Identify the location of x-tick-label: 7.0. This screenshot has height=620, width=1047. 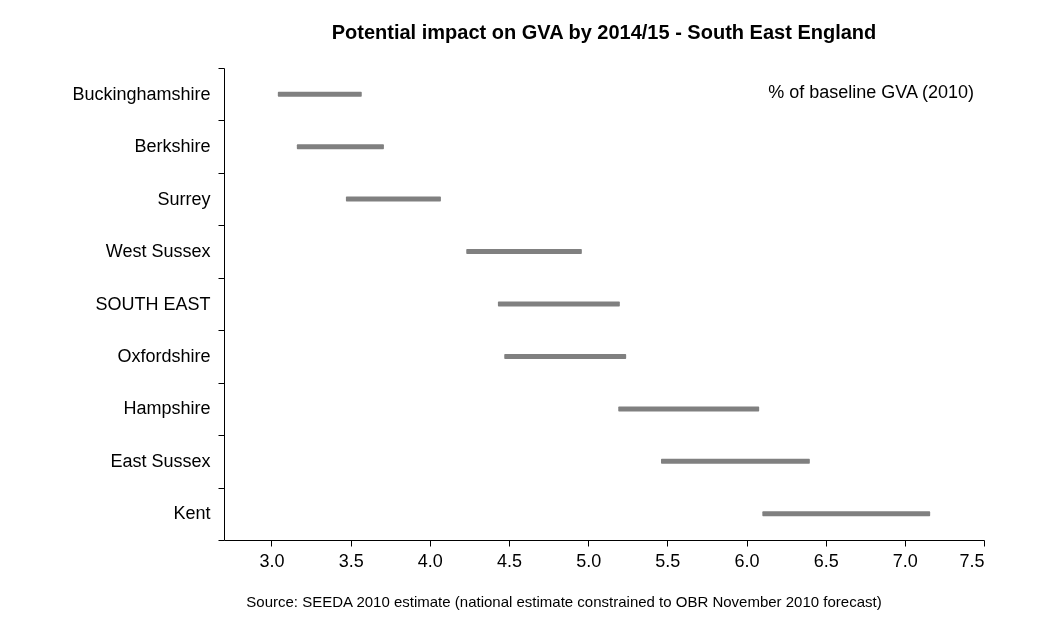
(905, 560).